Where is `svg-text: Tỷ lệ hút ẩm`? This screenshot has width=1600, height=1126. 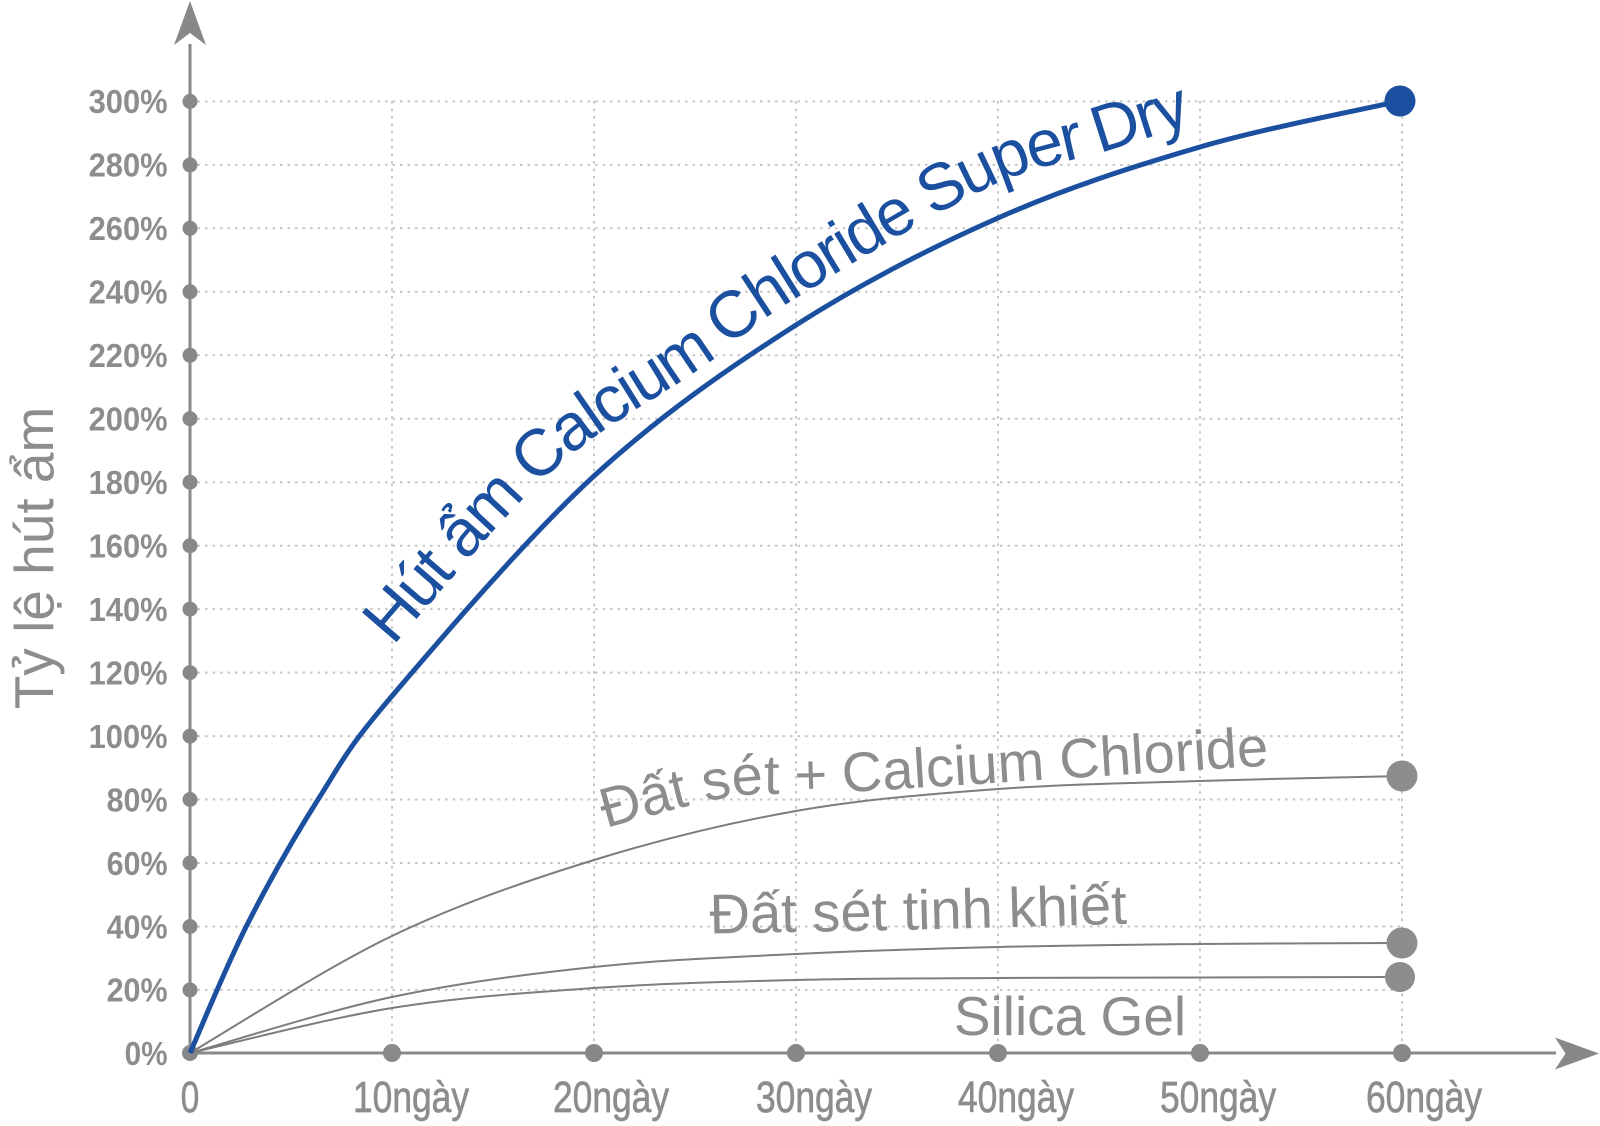 svg-text: Tỷ lệ hút ẩm is located at coordinates (34, 558).